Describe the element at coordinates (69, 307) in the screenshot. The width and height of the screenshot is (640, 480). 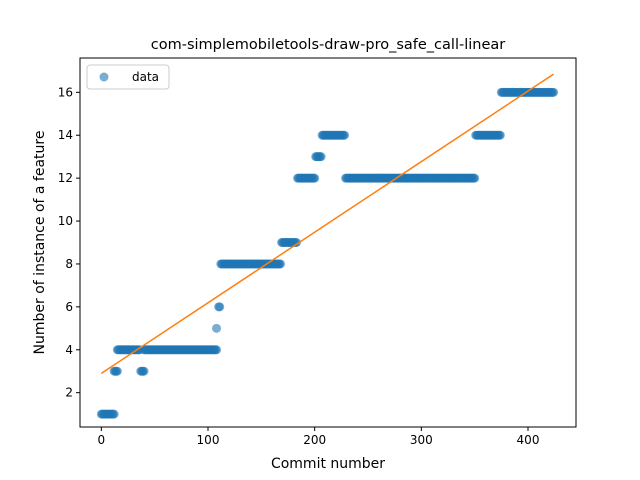
I see `y-tick-label: 6` at that location.